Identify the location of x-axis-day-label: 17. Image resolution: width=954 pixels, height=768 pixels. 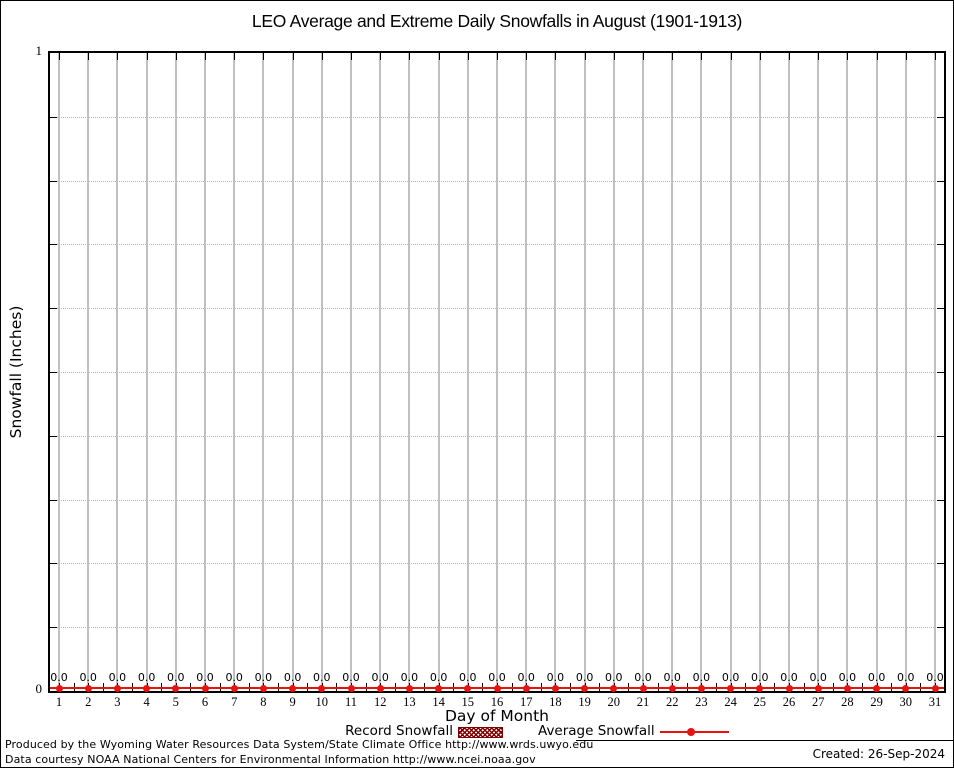
(526, 702).